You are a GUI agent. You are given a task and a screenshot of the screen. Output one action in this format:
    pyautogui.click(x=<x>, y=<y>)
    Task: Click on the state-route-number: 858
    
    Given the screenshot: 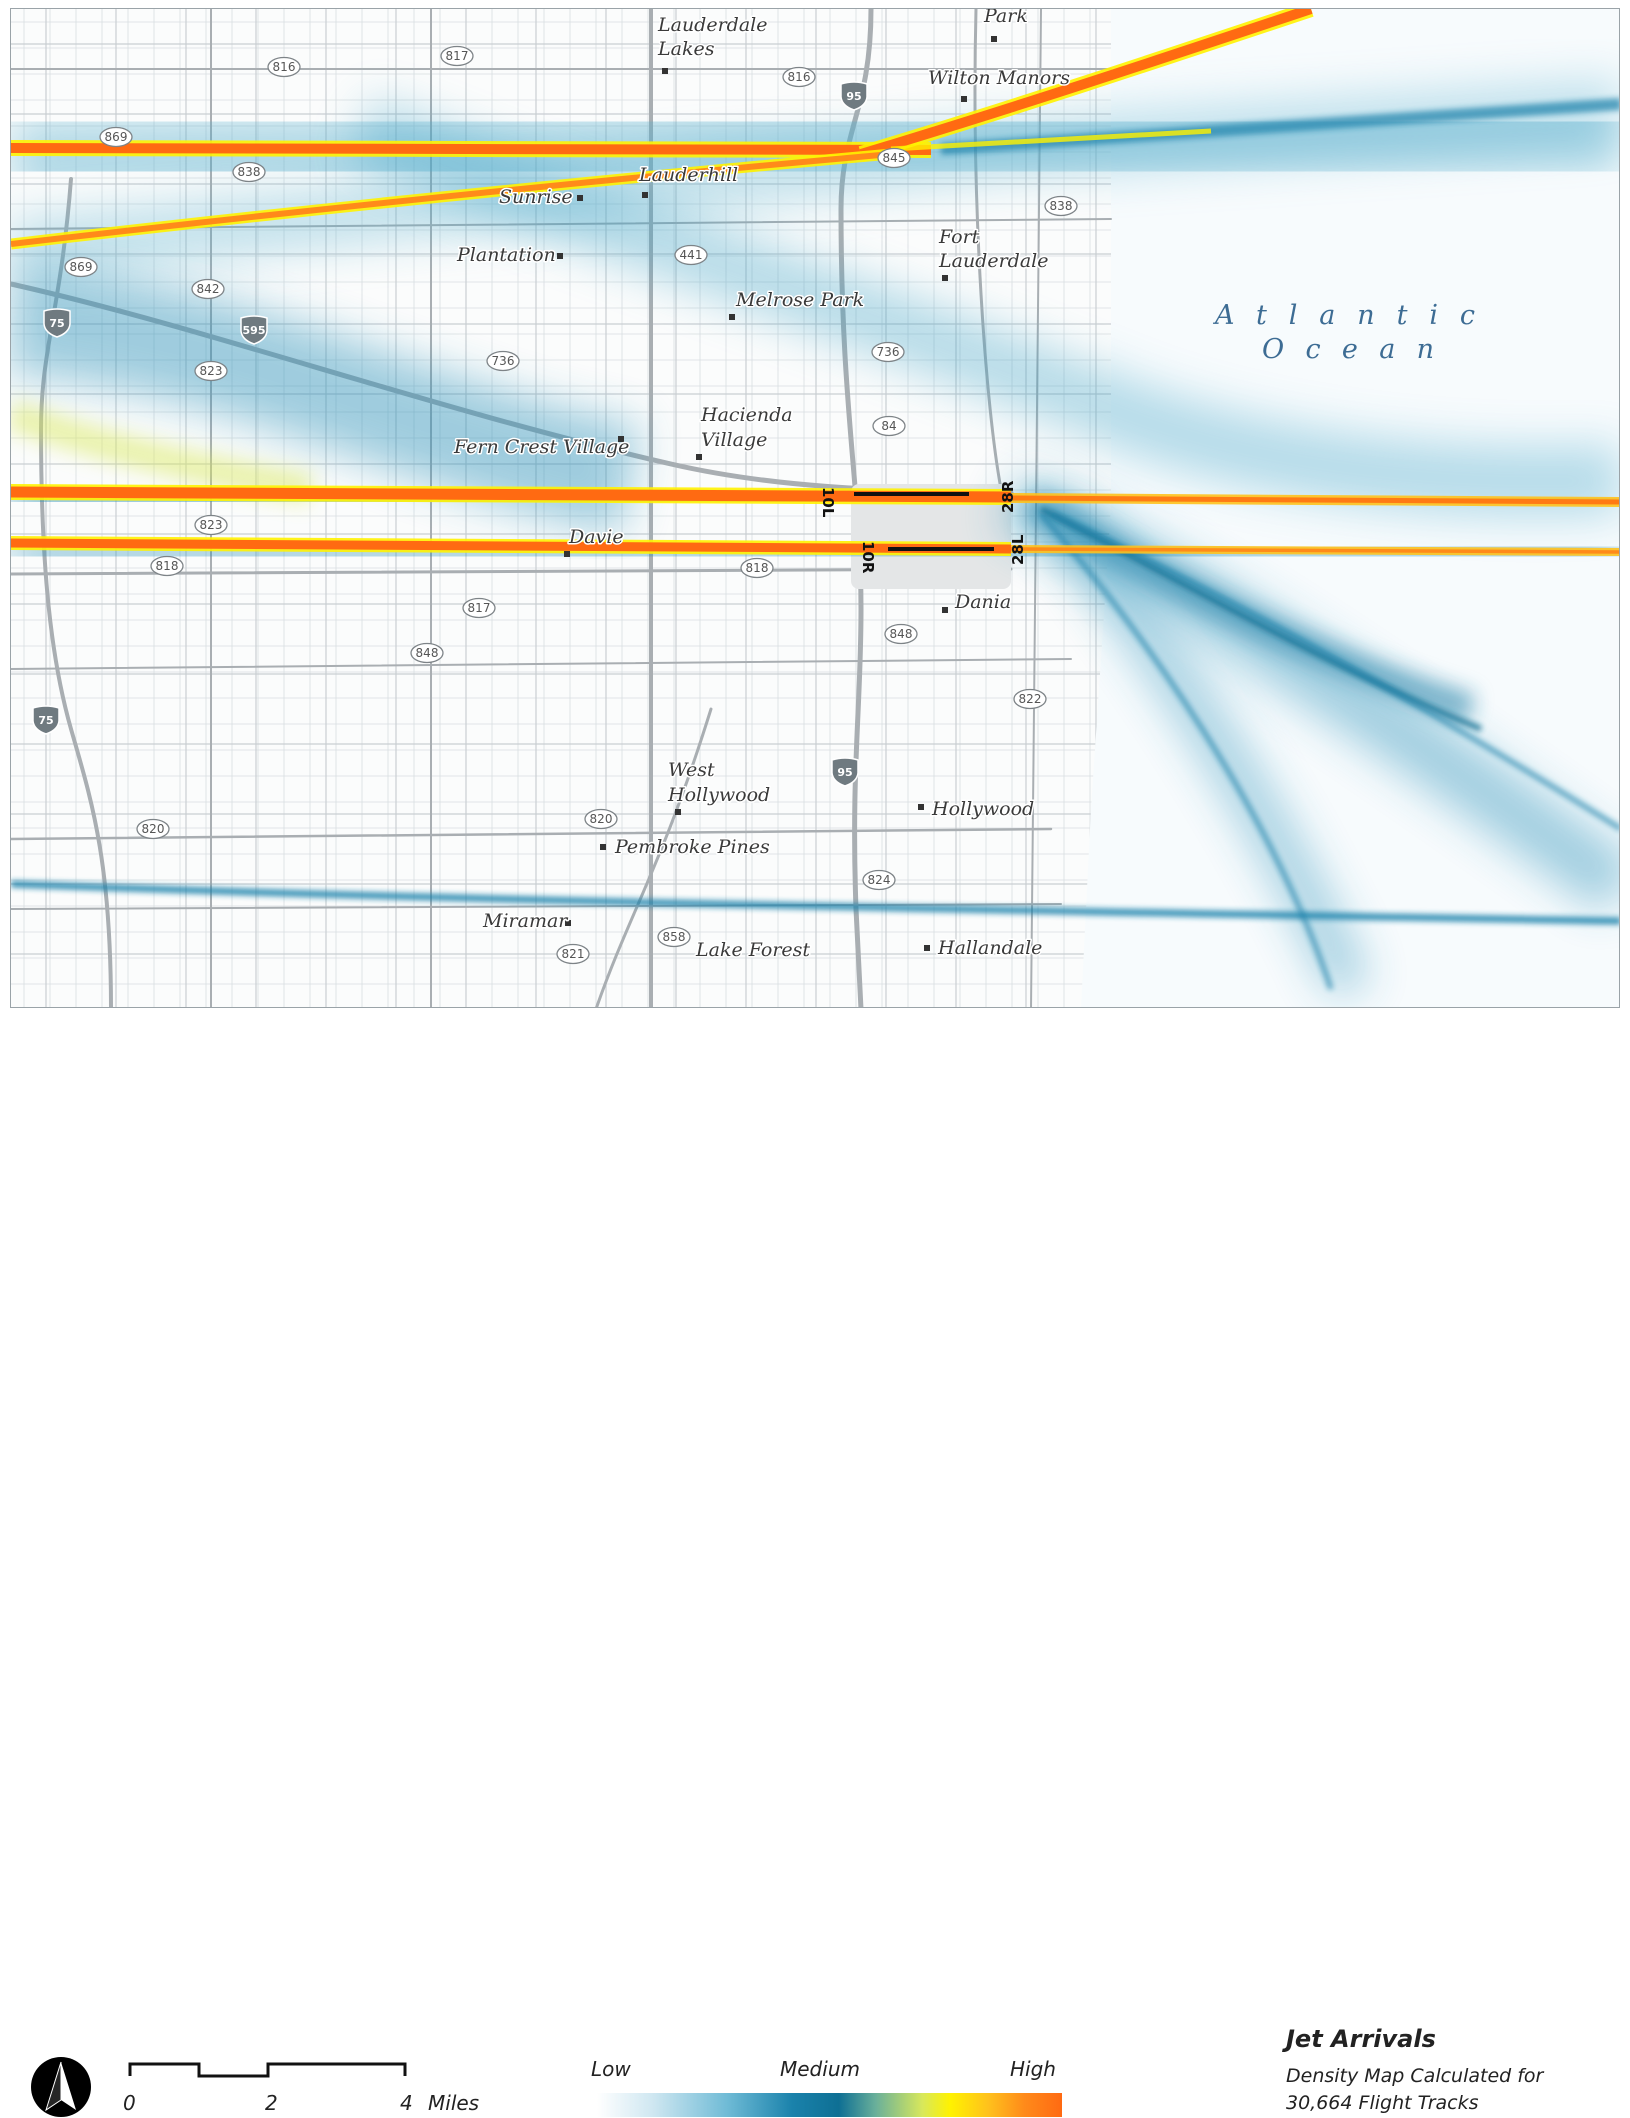 What is the action you would take?
    pyautogui.click(x=674, y=937)
    